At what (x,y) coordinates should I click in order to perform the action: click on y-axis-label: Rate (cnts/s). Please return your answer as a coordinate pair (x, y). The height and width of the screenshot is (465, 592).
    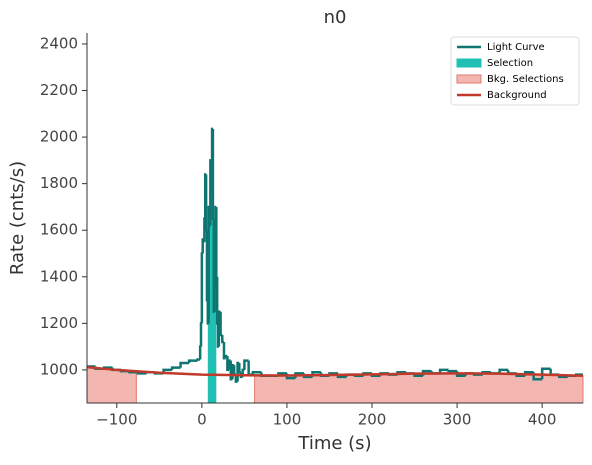
    Looking at the image, I should click on (17, 218).